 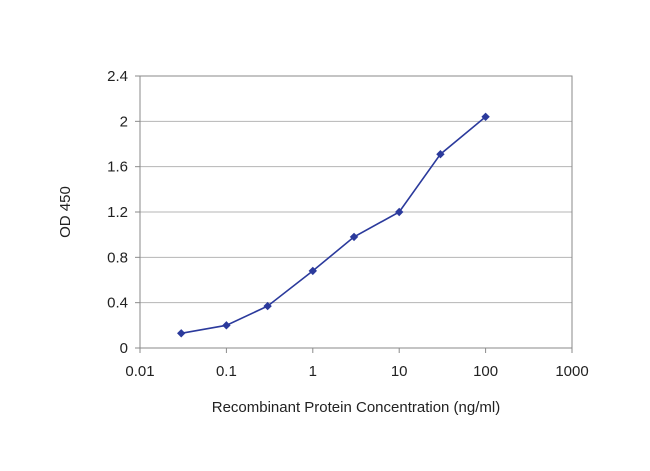 I want to click on x-axis-ticks: 0.01 0.1 1 10 100 1000, so click(x=357, y=364).